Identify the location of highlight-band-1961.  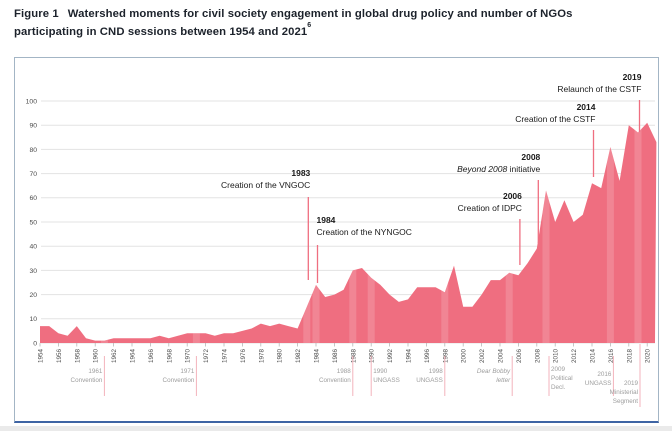
(104, 232).